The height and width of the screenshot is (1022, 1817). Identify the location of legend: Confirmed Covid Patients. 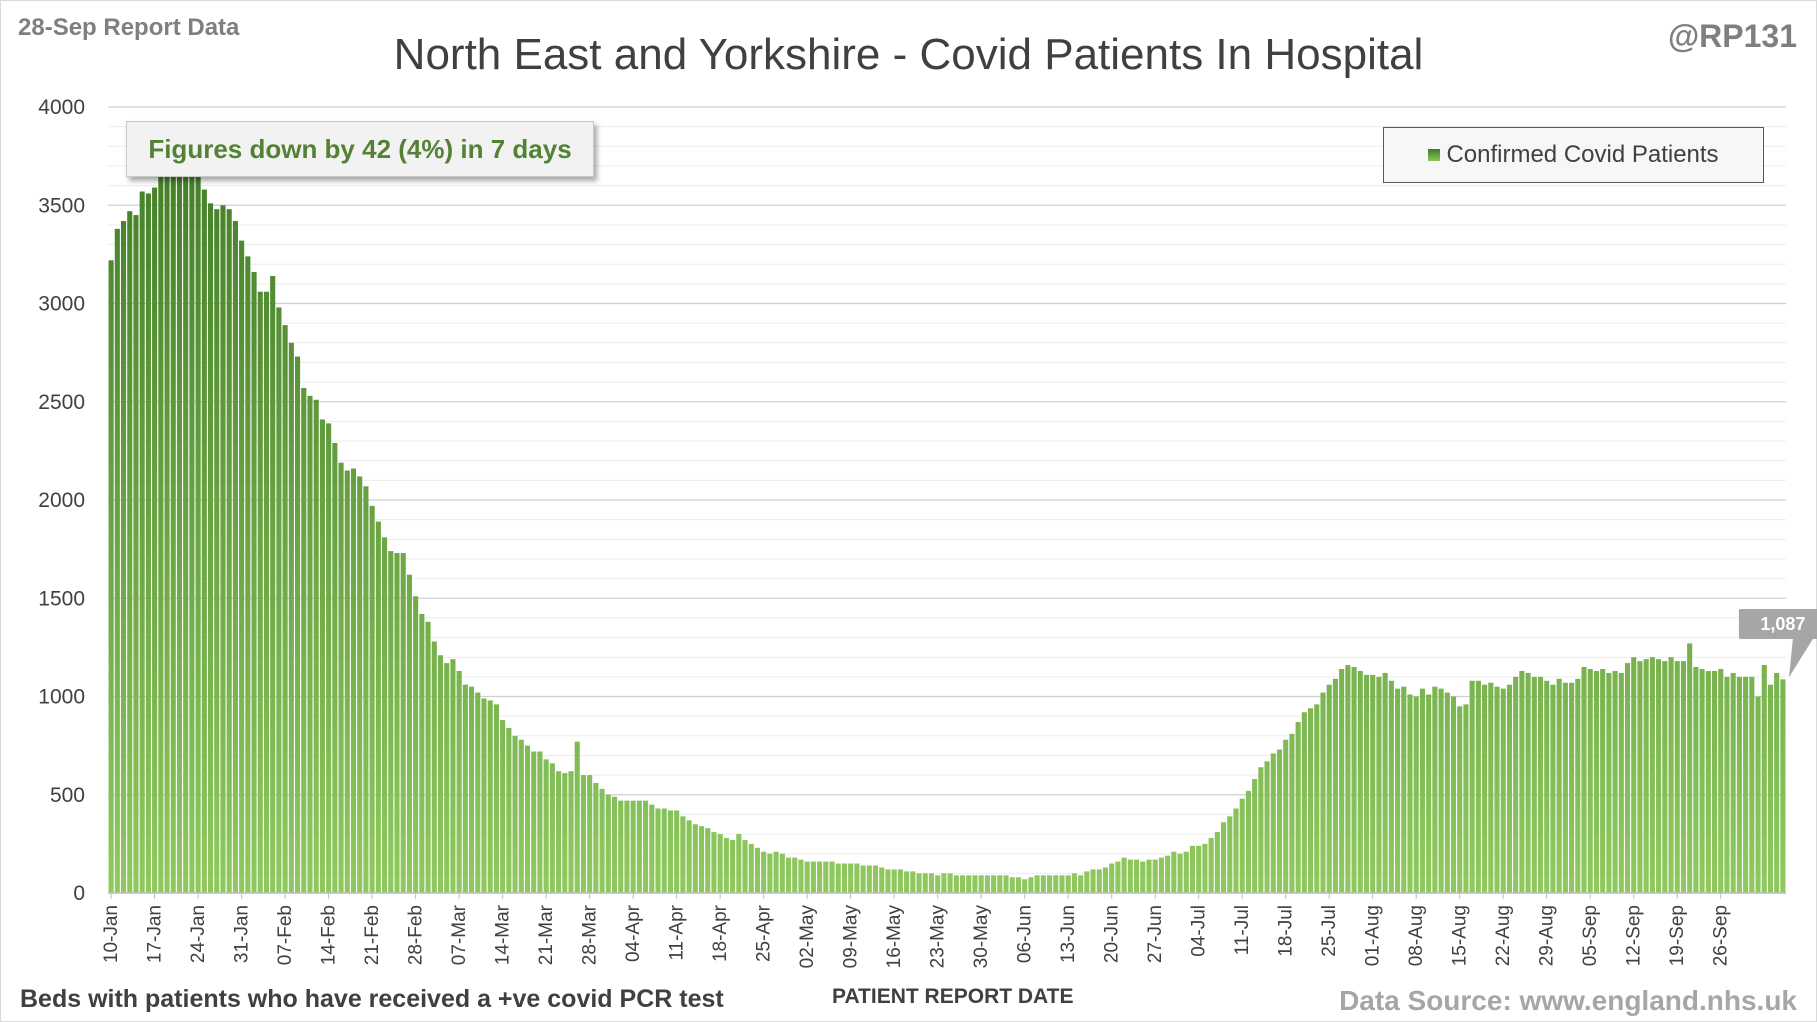
(1573, 155).